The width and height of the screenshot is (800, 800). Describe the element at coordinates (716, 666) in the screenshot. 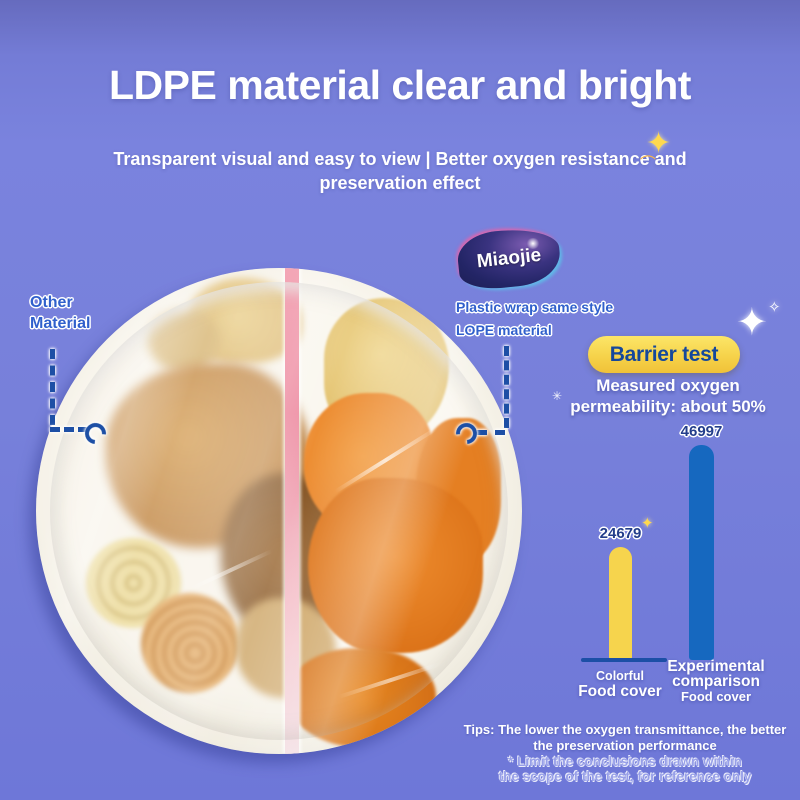

I see `bar2-label-line1: Experimental` at that location.